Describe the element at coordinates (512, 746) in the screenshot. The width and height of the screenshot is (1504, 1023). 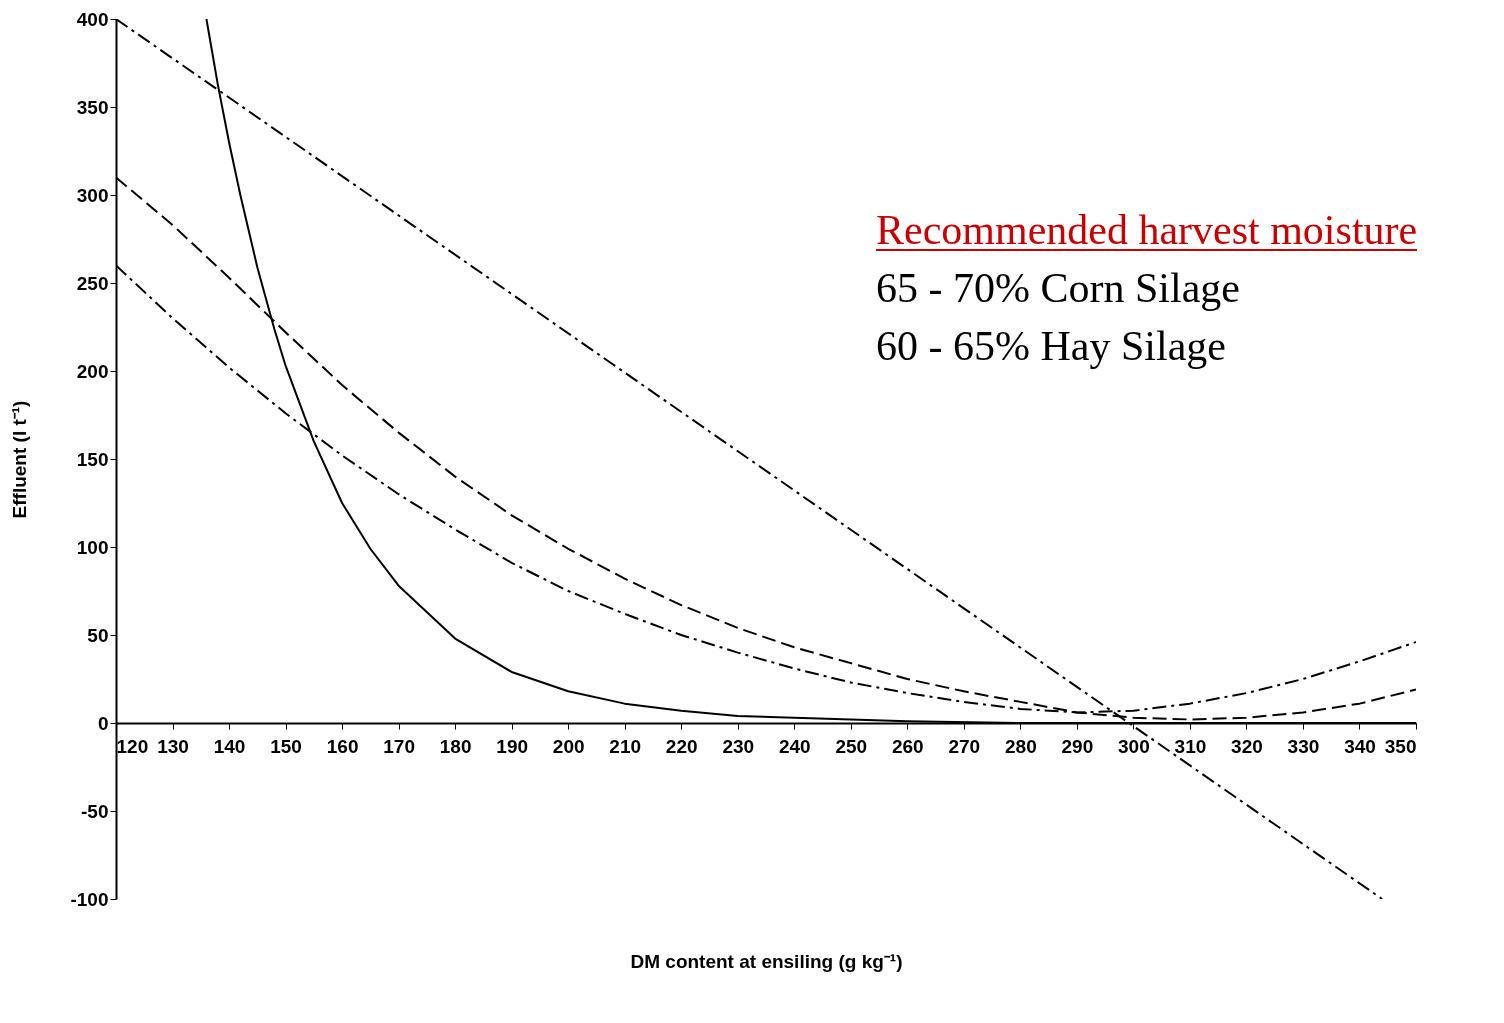
I see `x-tick-label: 190` at that location.